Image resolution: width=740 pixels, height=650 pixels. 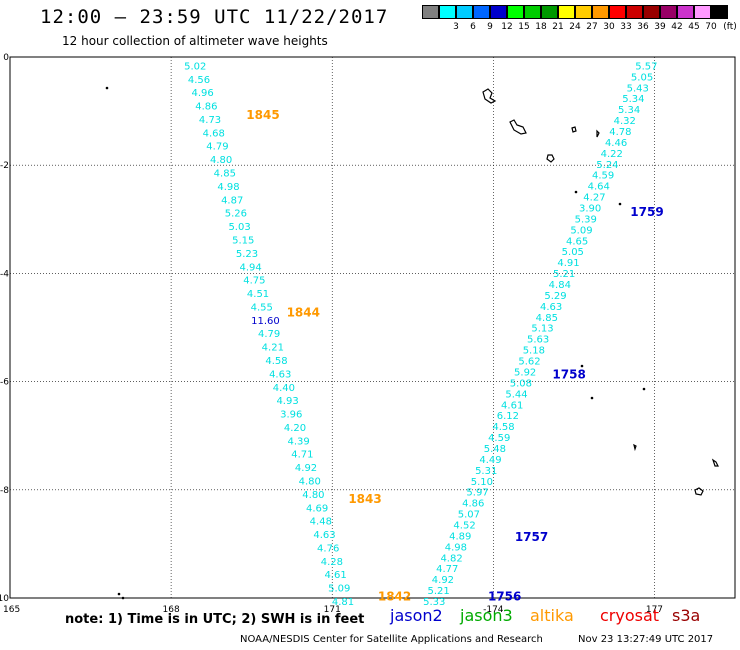 I want to click on wave-height-value: 4.78, so click(x=620, y=132).